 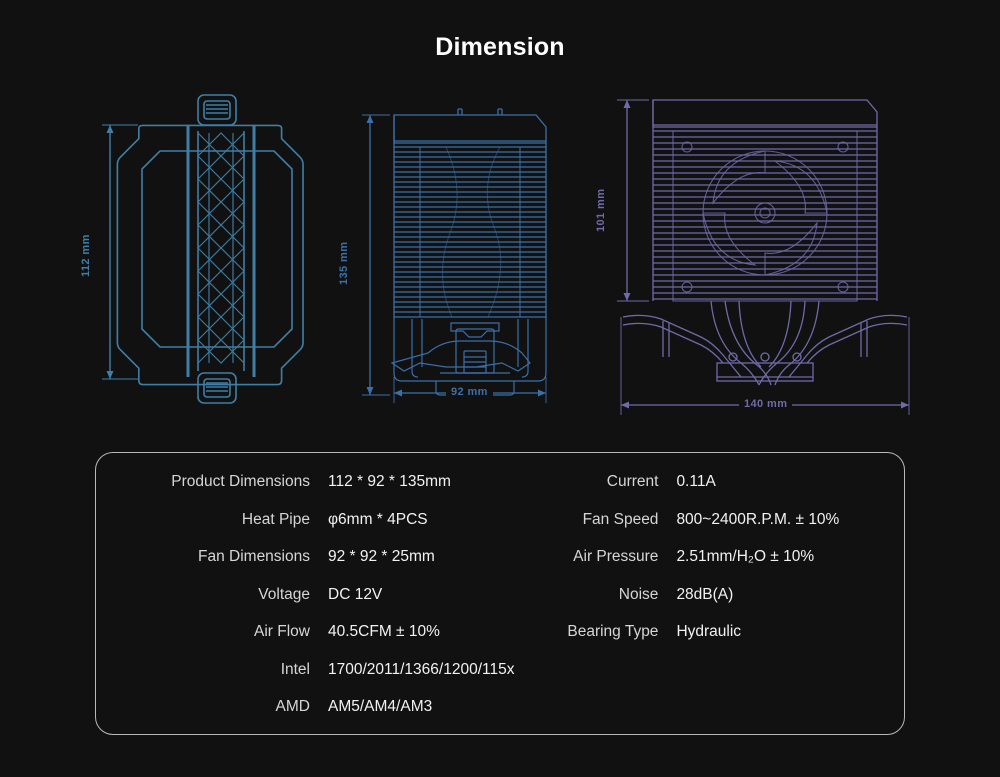 I want to click on front-view-height-label: 135 mm, so click(x=344, y=263).